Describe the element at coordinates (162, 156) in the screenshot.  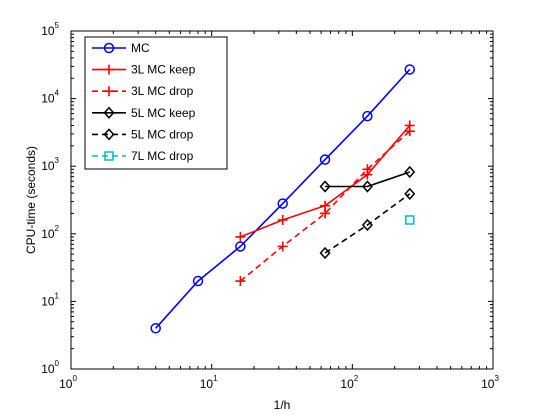
I see `legend-label: 7L MC drop` at that location.